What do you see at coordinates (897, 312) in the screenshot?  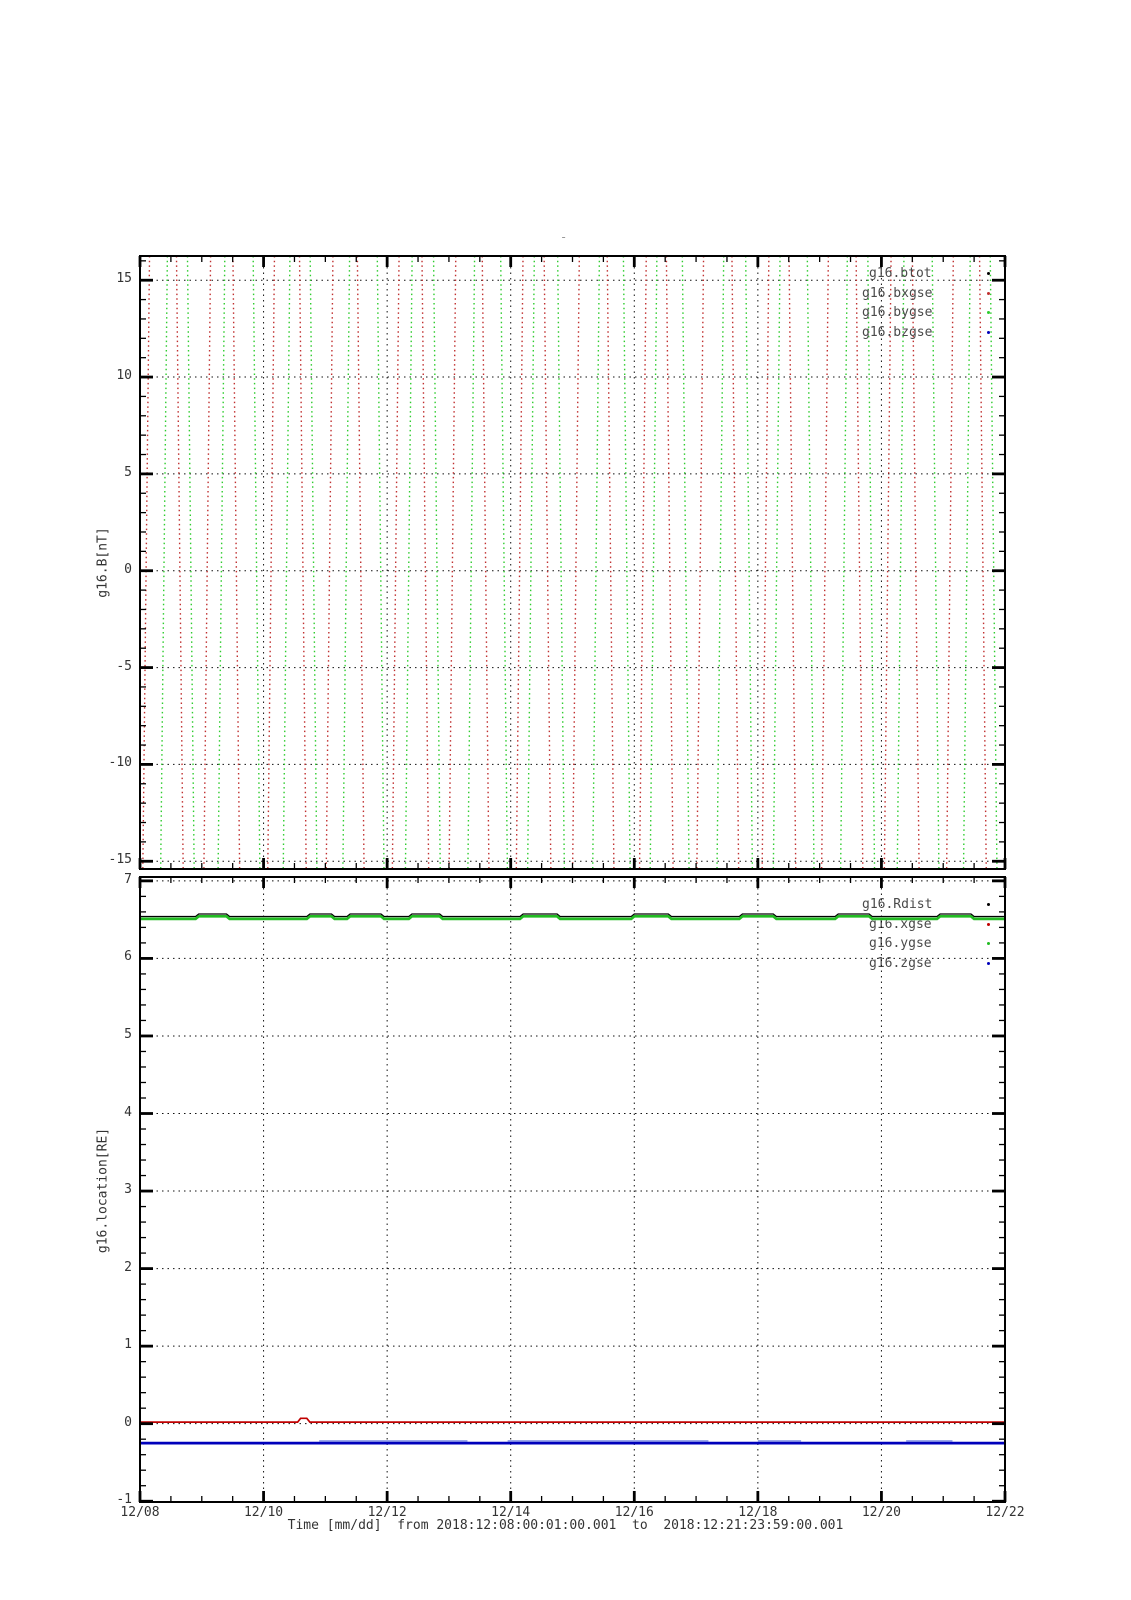 I see `legend-label: g16.bygse` at bounding box center [897, 312].